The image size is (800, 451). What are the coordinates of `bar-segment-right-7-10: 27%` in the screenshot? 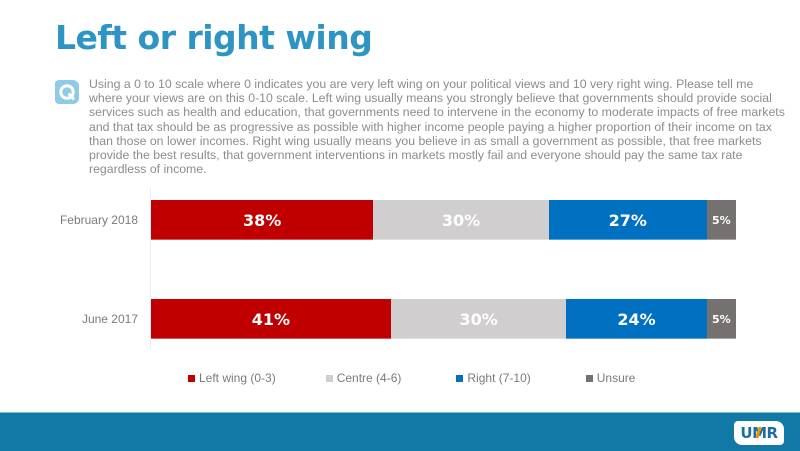 It's located at (627, 220).